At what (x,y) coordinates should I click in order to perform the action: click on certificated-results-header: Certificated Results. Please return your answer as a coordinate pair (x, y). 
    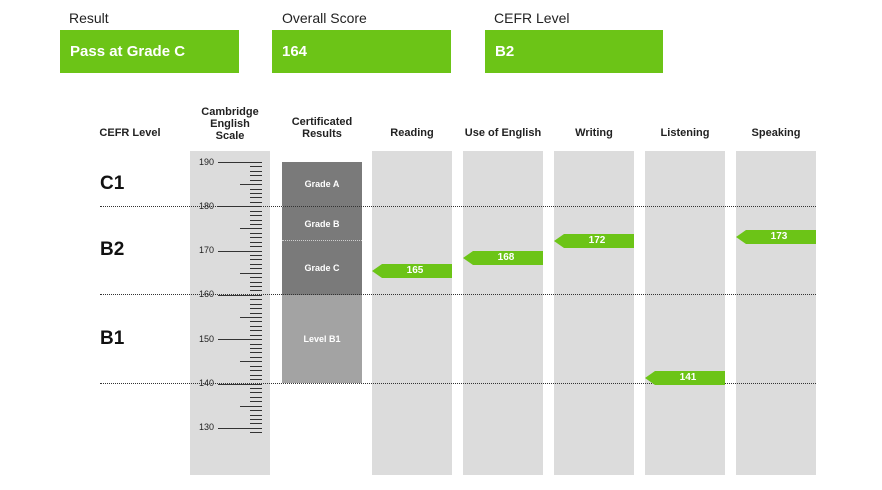
    Looking at the image, I should click on (322, 128).